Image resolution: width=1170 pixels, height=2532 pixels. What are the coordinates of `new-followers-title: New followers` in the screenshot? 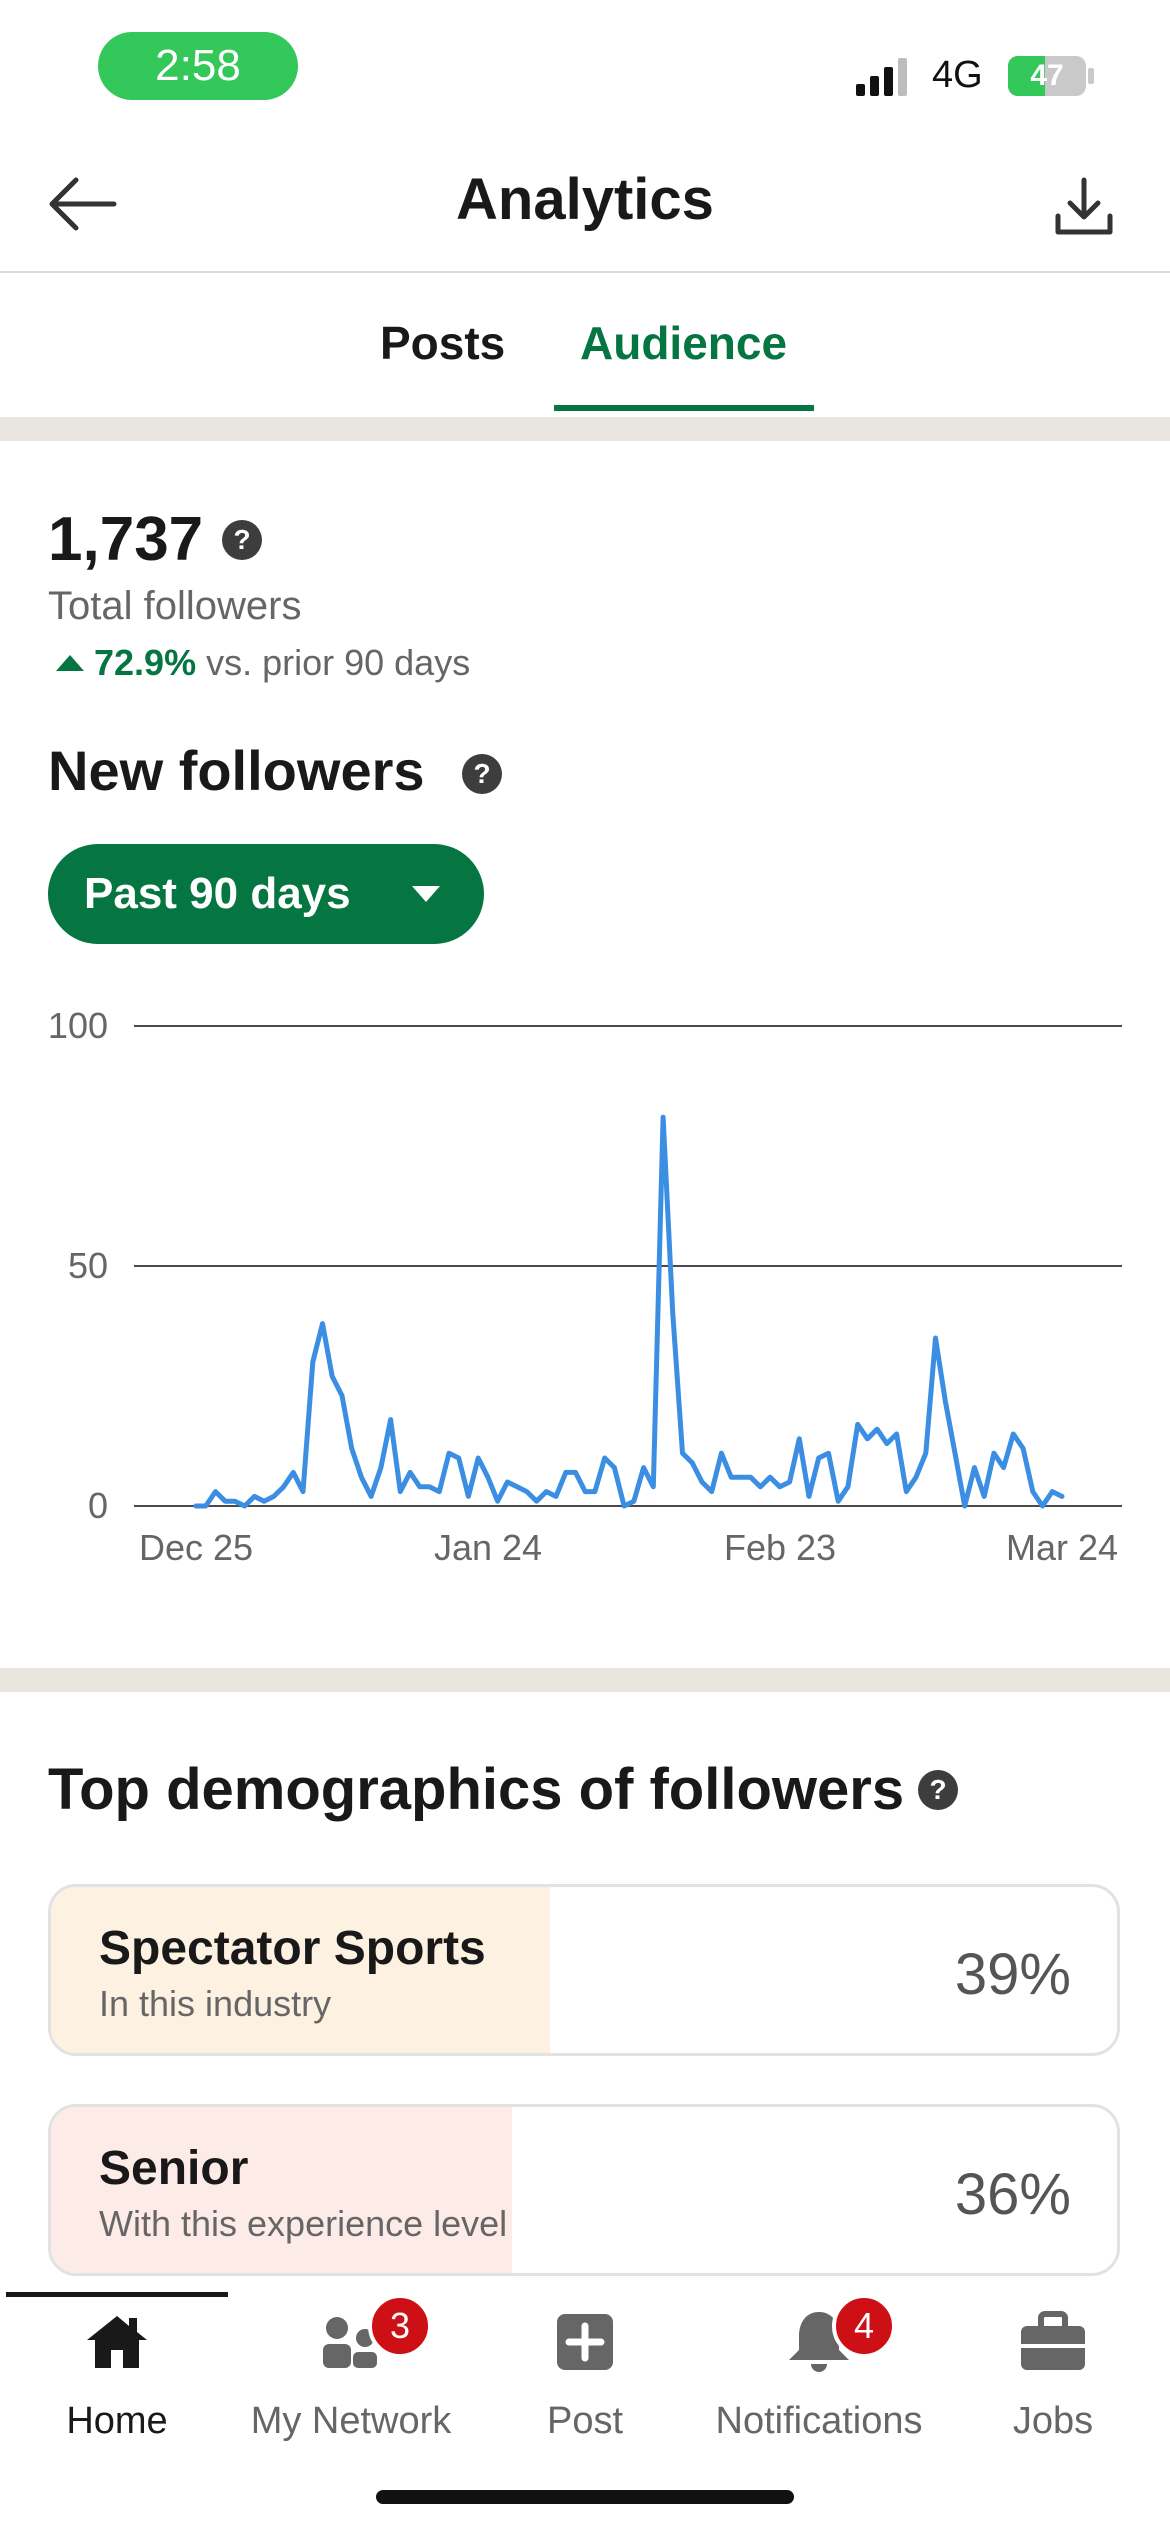 It's located at (236, 770).